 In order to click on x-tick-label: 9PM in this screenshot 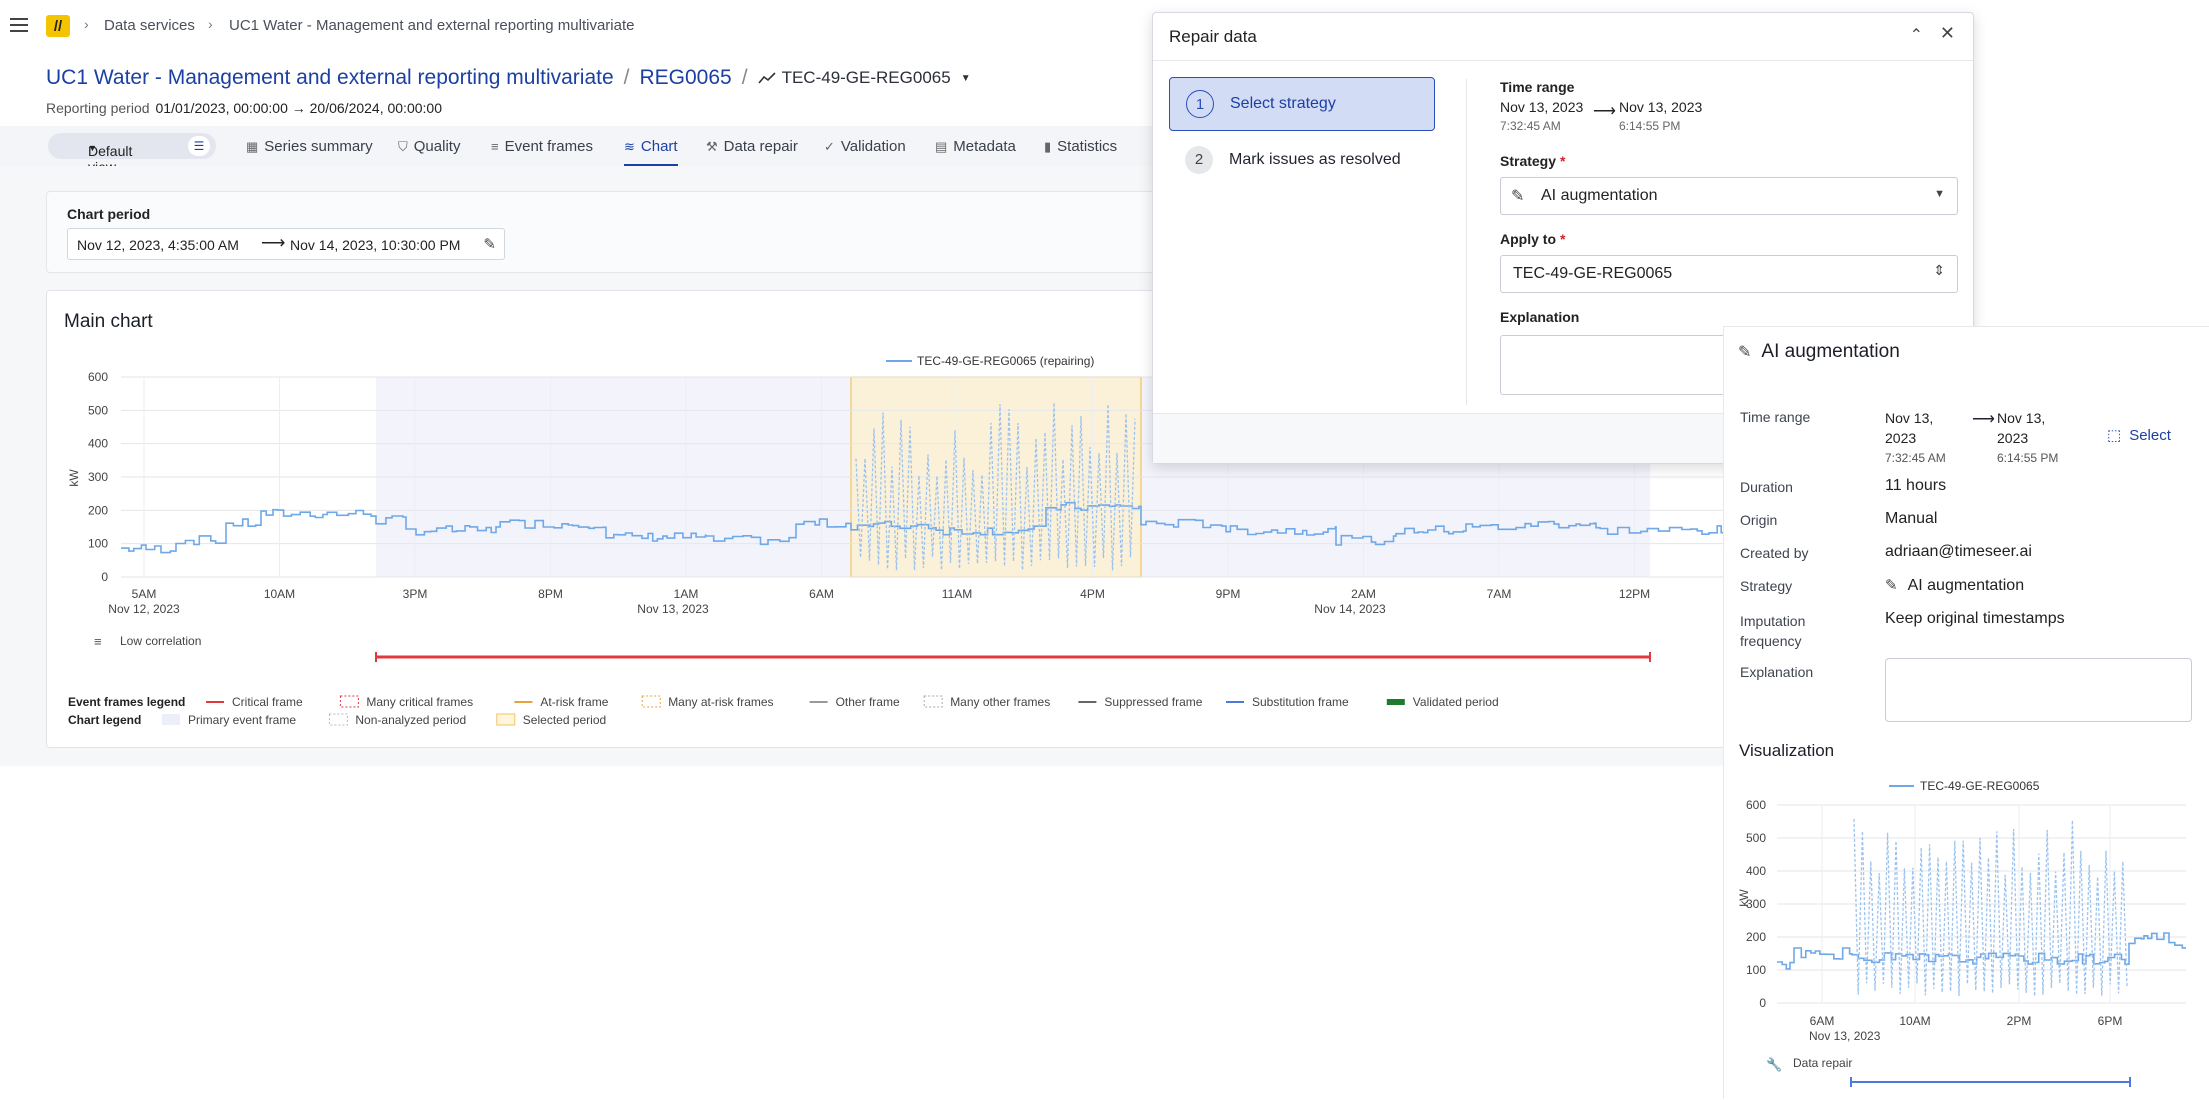, I will do `click(1228, 594)`.